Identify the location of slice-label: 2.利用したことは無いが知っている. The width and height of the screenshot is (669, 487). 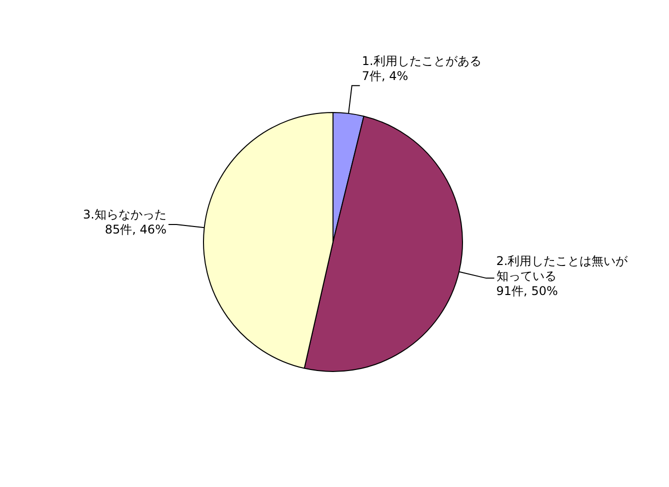
(562, 268).